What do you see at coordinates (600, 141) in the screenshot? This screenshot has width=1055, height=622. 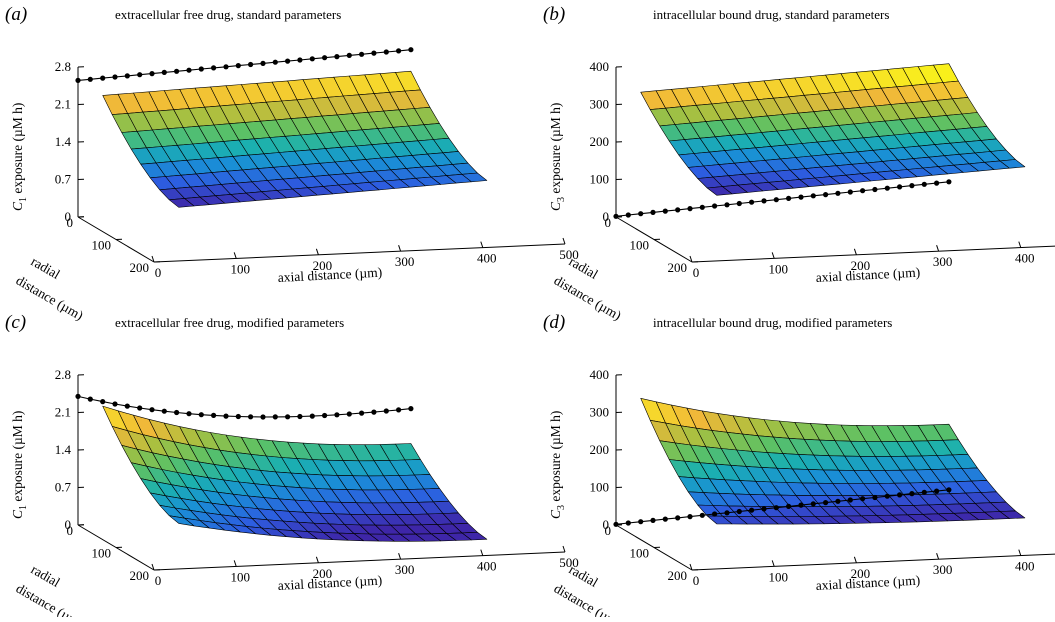 I see `z-tick-label: 200` at bounding box center [600, 141].